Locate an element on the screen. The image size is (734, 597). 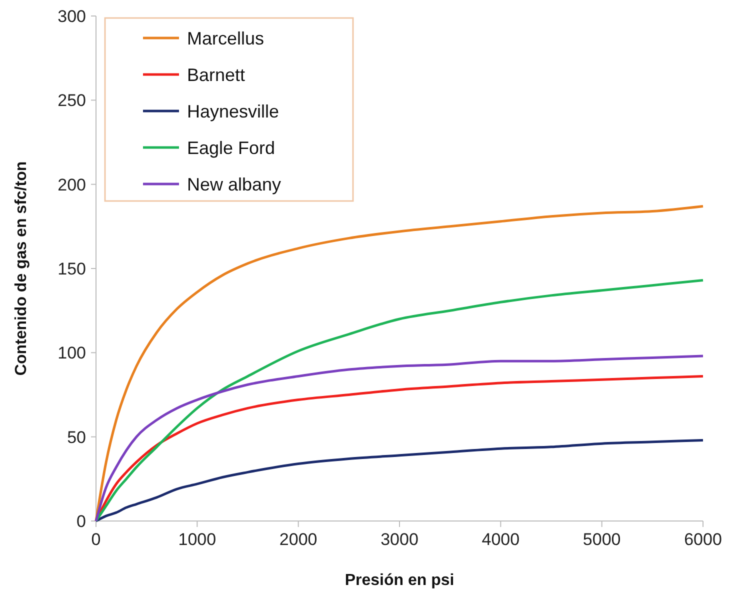
x-tick-label: 6000 is located at coordinates (703, 539).